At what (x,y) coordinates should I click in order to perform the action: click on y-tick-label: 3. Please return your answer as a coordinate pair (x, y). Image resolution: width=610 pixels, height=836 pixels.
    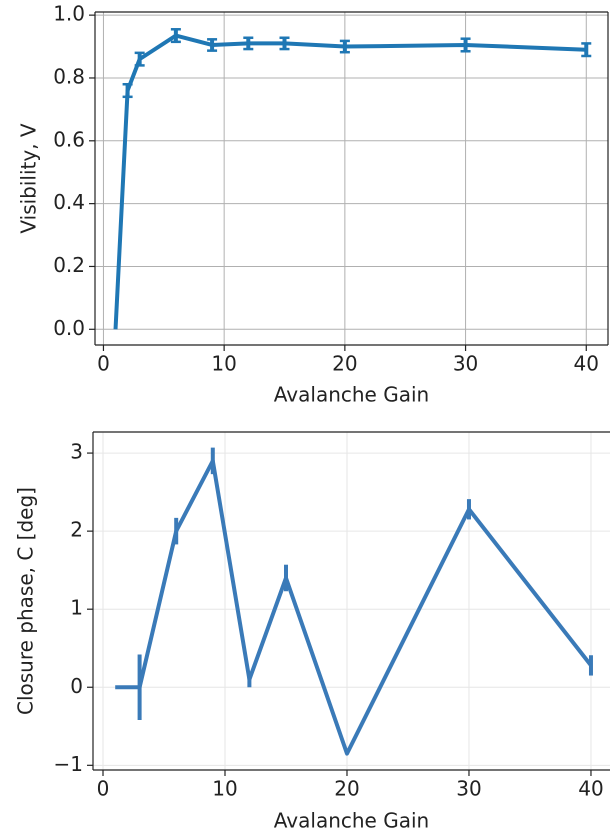
    Looking at the image, I should click on (76, 452).